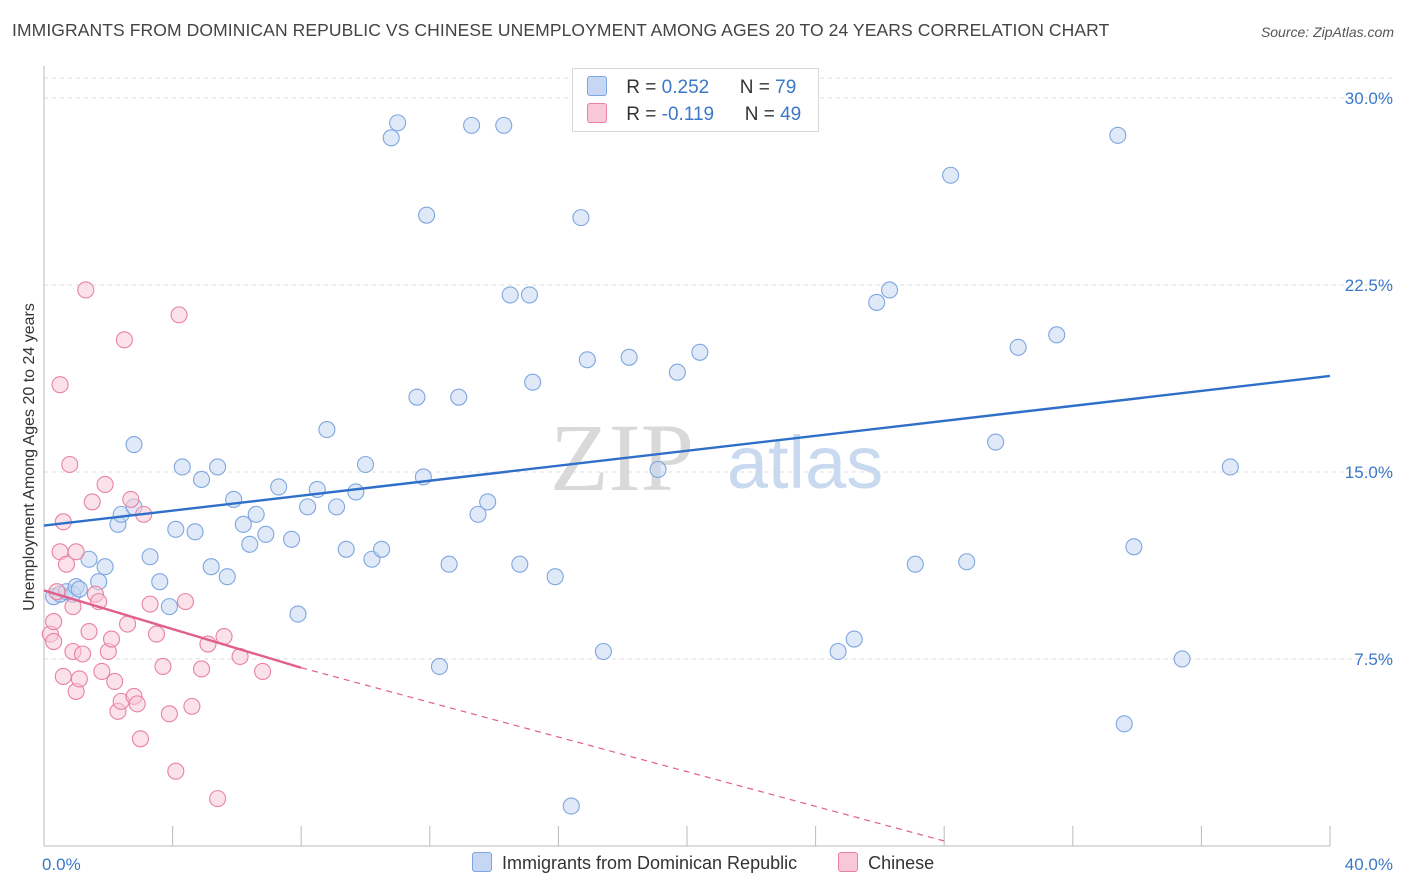 This screenshot has width=1406, height=892. I want to click on y-tick-label: 22.5%, so click(1369, 285).